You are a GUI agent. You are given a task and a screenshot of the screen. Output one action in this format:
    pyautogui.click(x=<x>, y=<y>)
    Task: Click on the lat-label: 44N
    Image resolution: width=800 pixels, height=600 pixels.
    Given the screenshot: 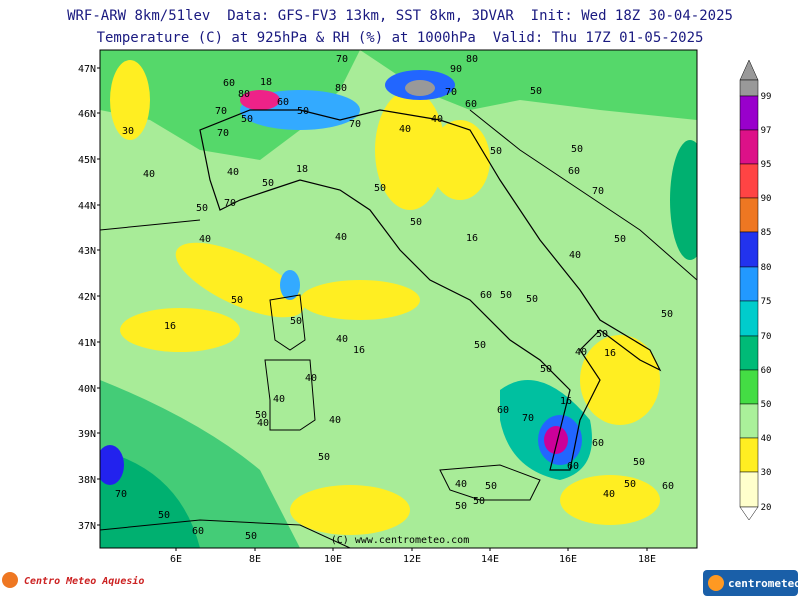 What is the action you would take?
    pyautogui.click(x=87, y=206)
    